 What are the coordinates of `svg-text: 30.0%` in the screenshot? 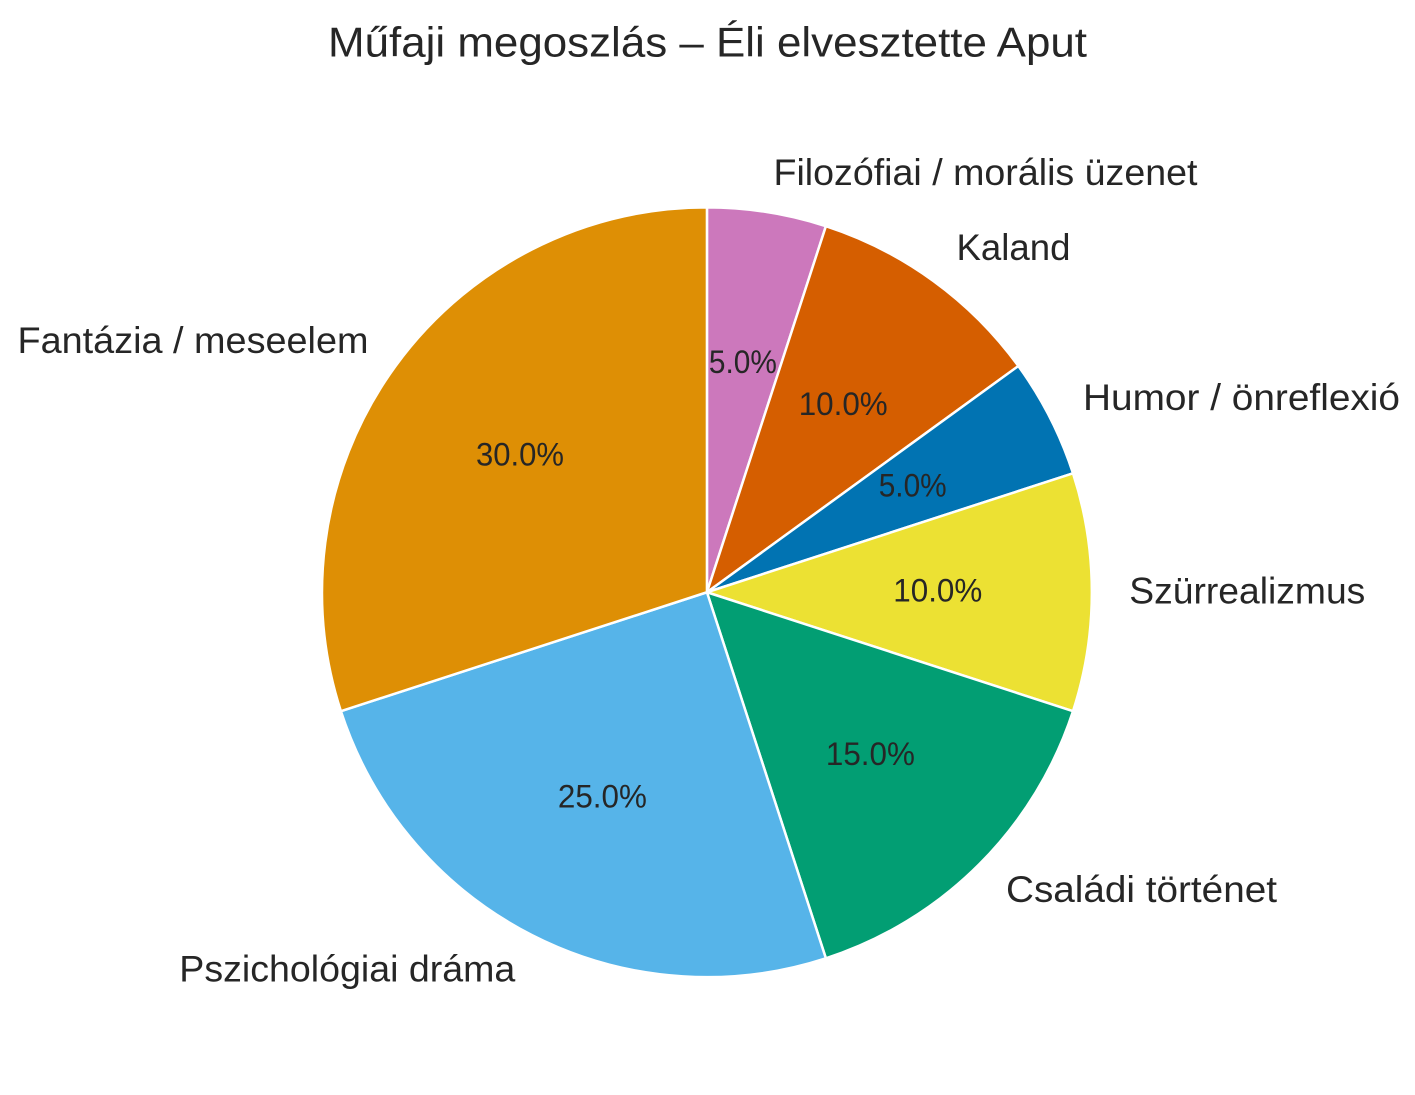 It's located at (520, 455).